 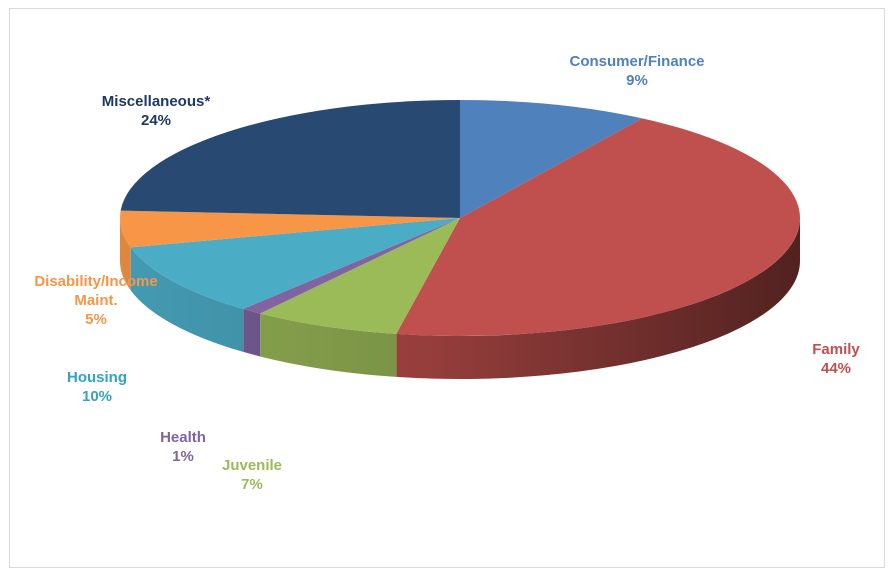 I want to click on slice-housing, so click(x=295, y=263).